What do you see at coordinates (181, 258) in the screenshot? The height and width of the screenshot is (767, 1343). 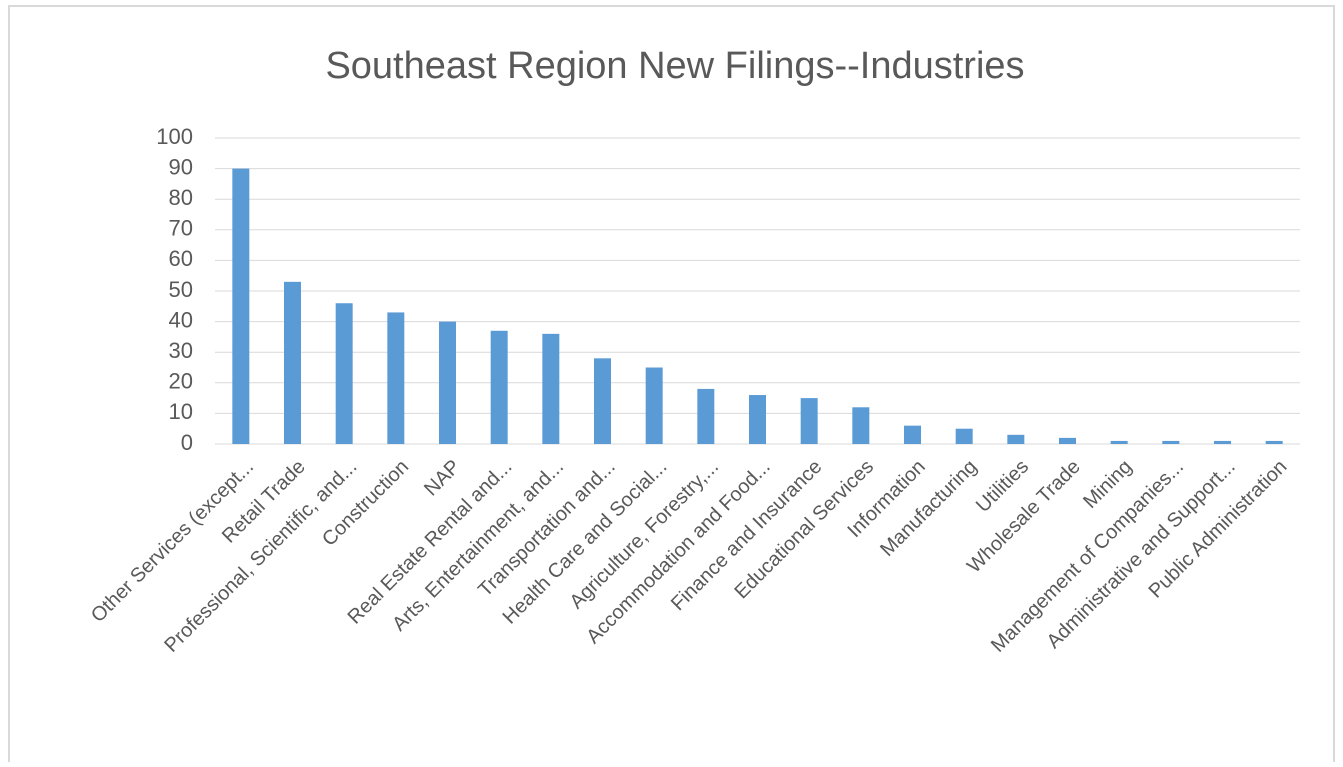 I see `y-tick-label: 60` at bounding box center [181, 258].